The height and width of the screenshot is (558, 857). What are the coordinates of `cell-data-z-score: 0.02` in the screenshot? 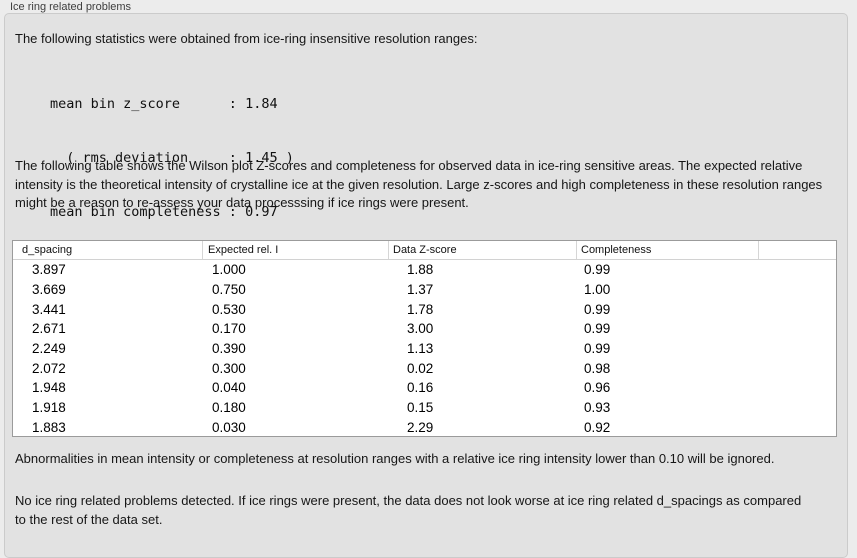 It's located at (420, 368).